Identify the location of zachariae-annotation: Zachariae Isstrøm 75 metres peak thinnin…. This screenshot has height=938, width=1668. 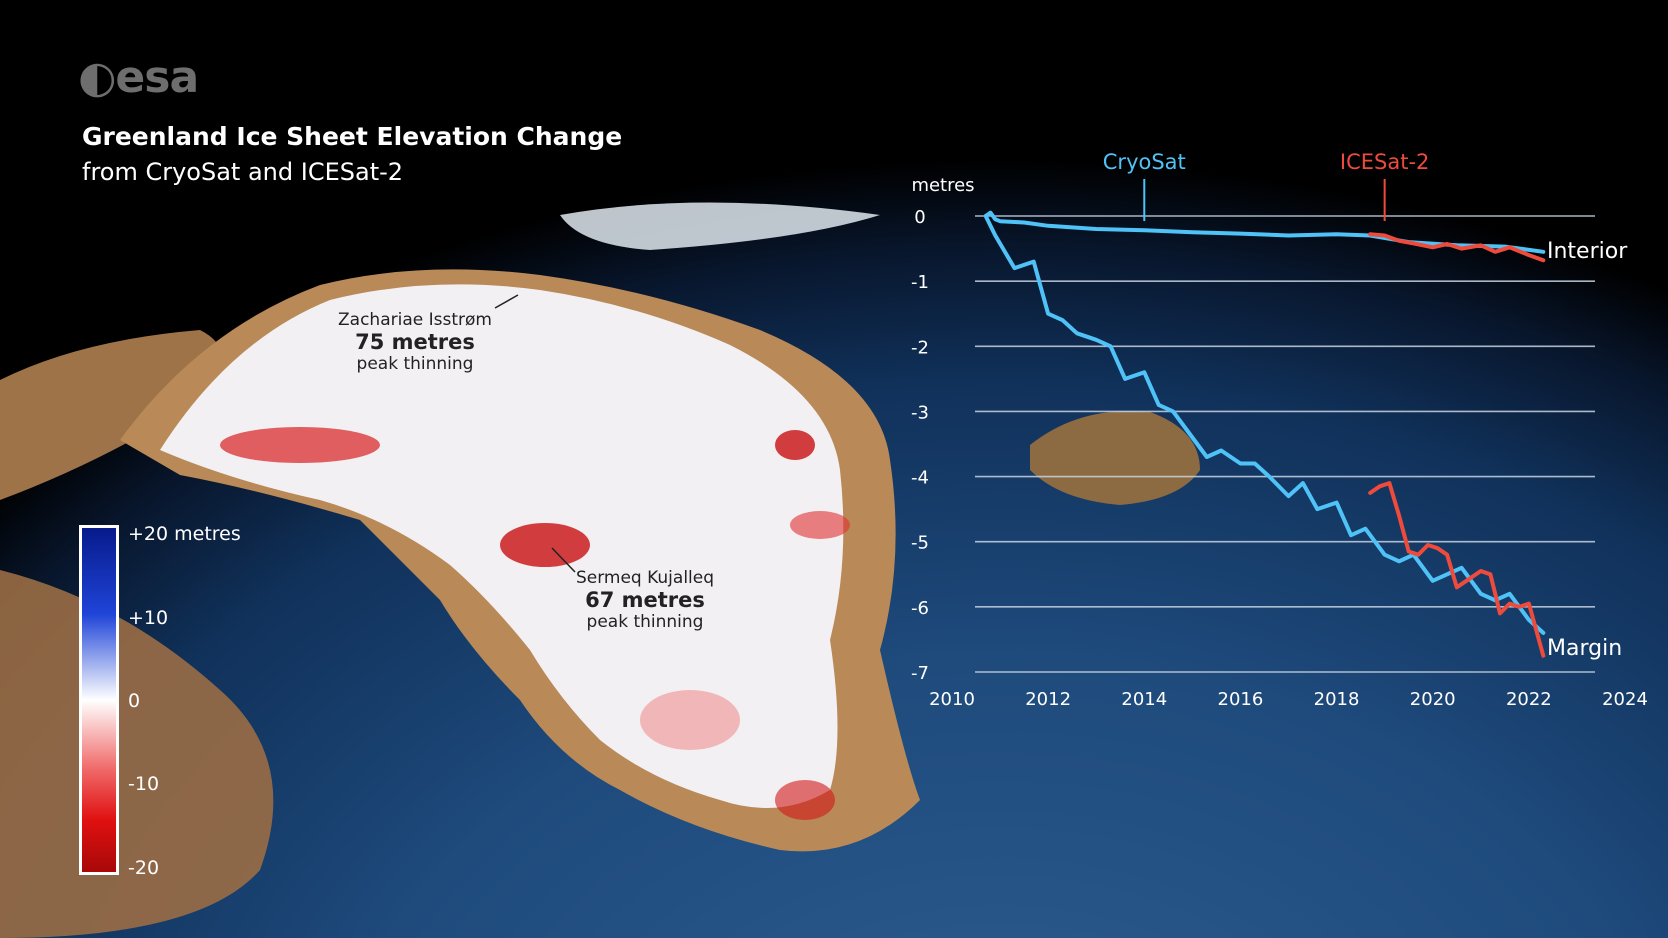
(415, 342).